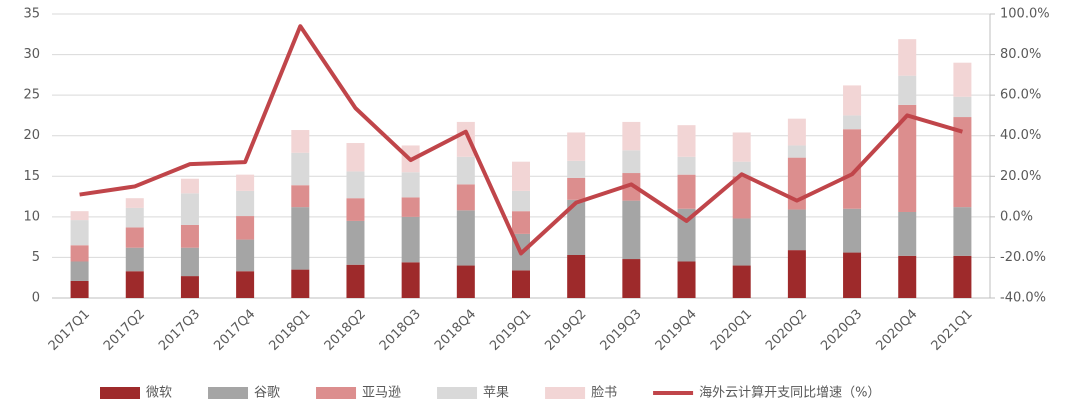 Image resolution: width=1080 pixels, height=420 pixels. I want to click on x-tick-label: 2019Q2, so click(565, 330).